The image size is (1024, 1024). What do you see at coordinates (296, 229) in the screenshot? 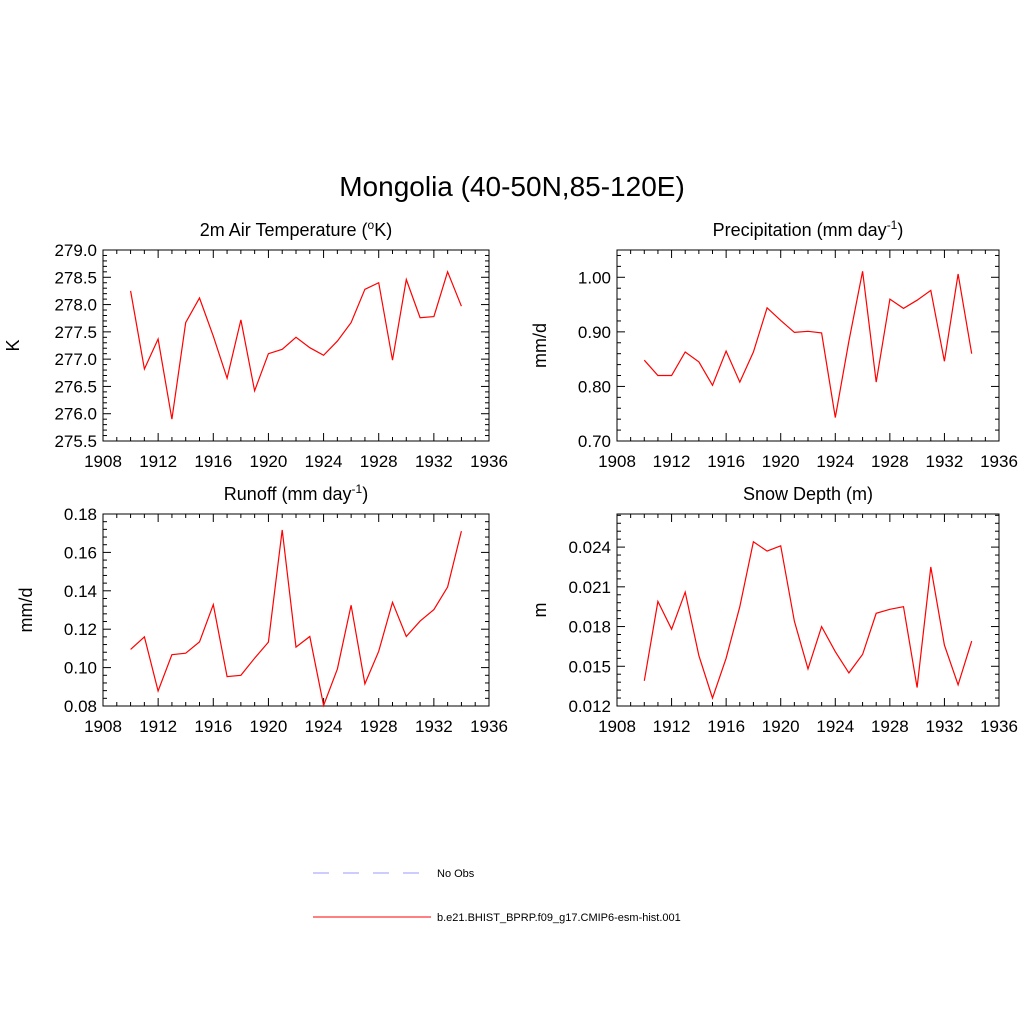
I see `panel-title: 2m Air Temperature (oK)` at bounding box center [296, 229].